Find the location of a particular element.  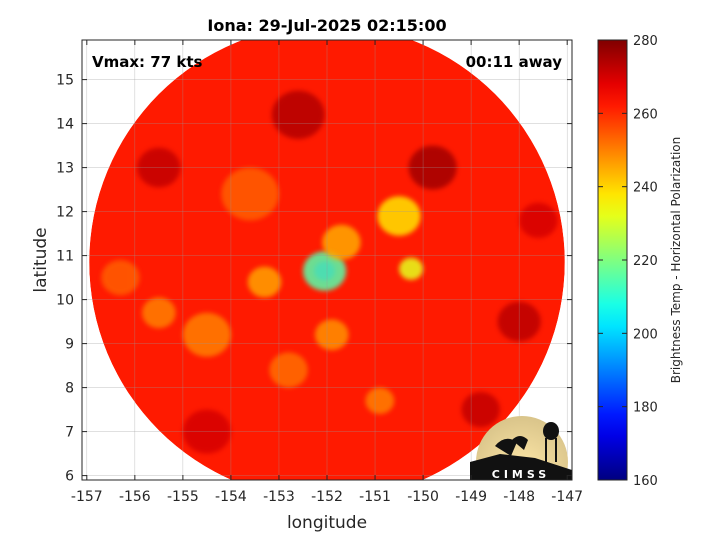

y-tick-label: 12 is located at coordinates (65, 213).